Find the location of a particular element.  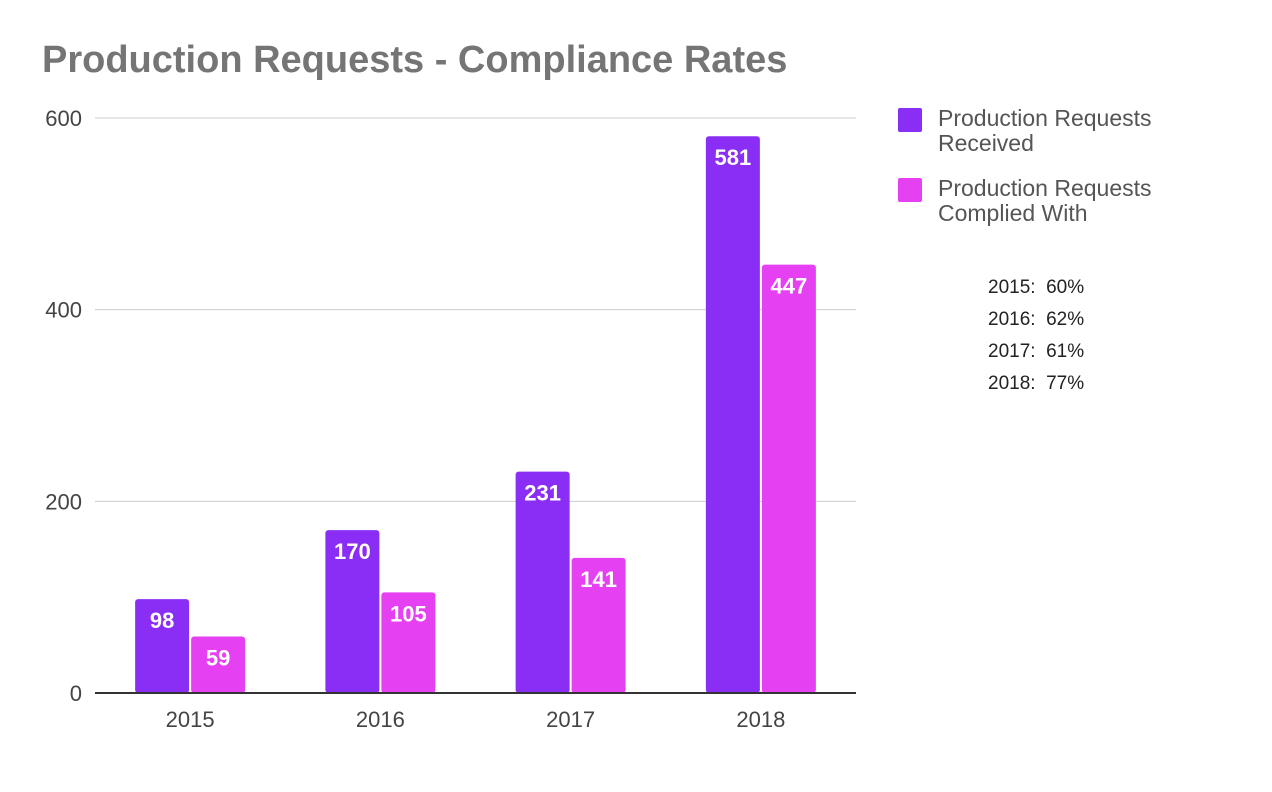

chart-title: Production Requests - Compliance Rates is located at coordinates (414, 60).